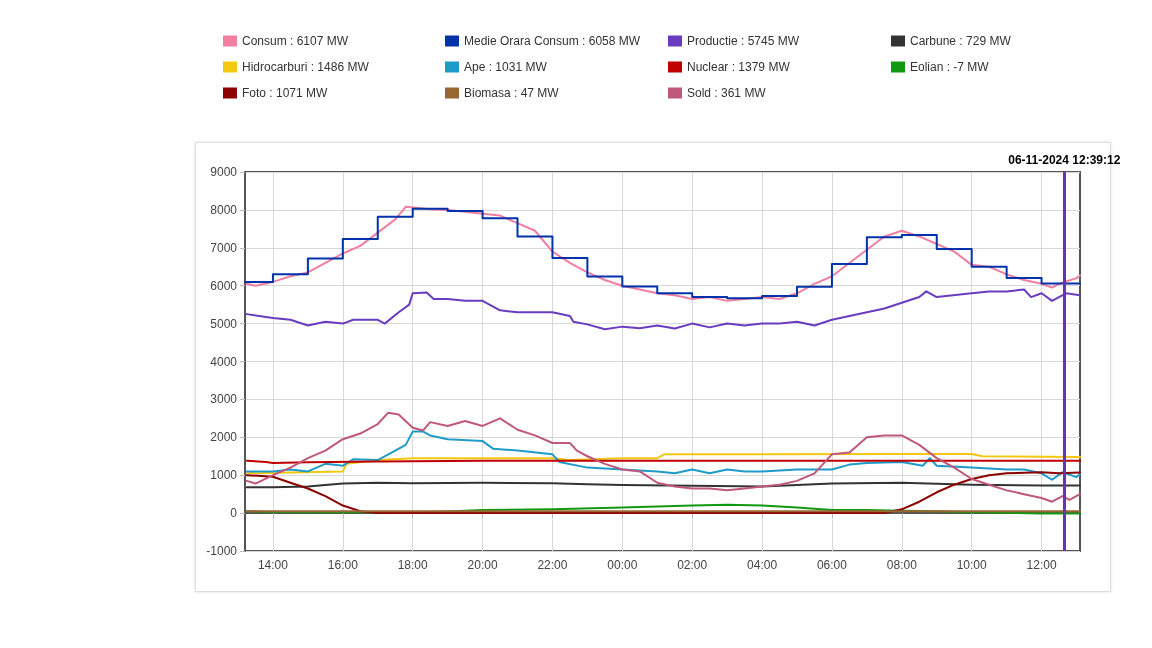 This screenshot has height=648, width=1152. I want to click on y-tick-label: 3000, so click(224, 399).